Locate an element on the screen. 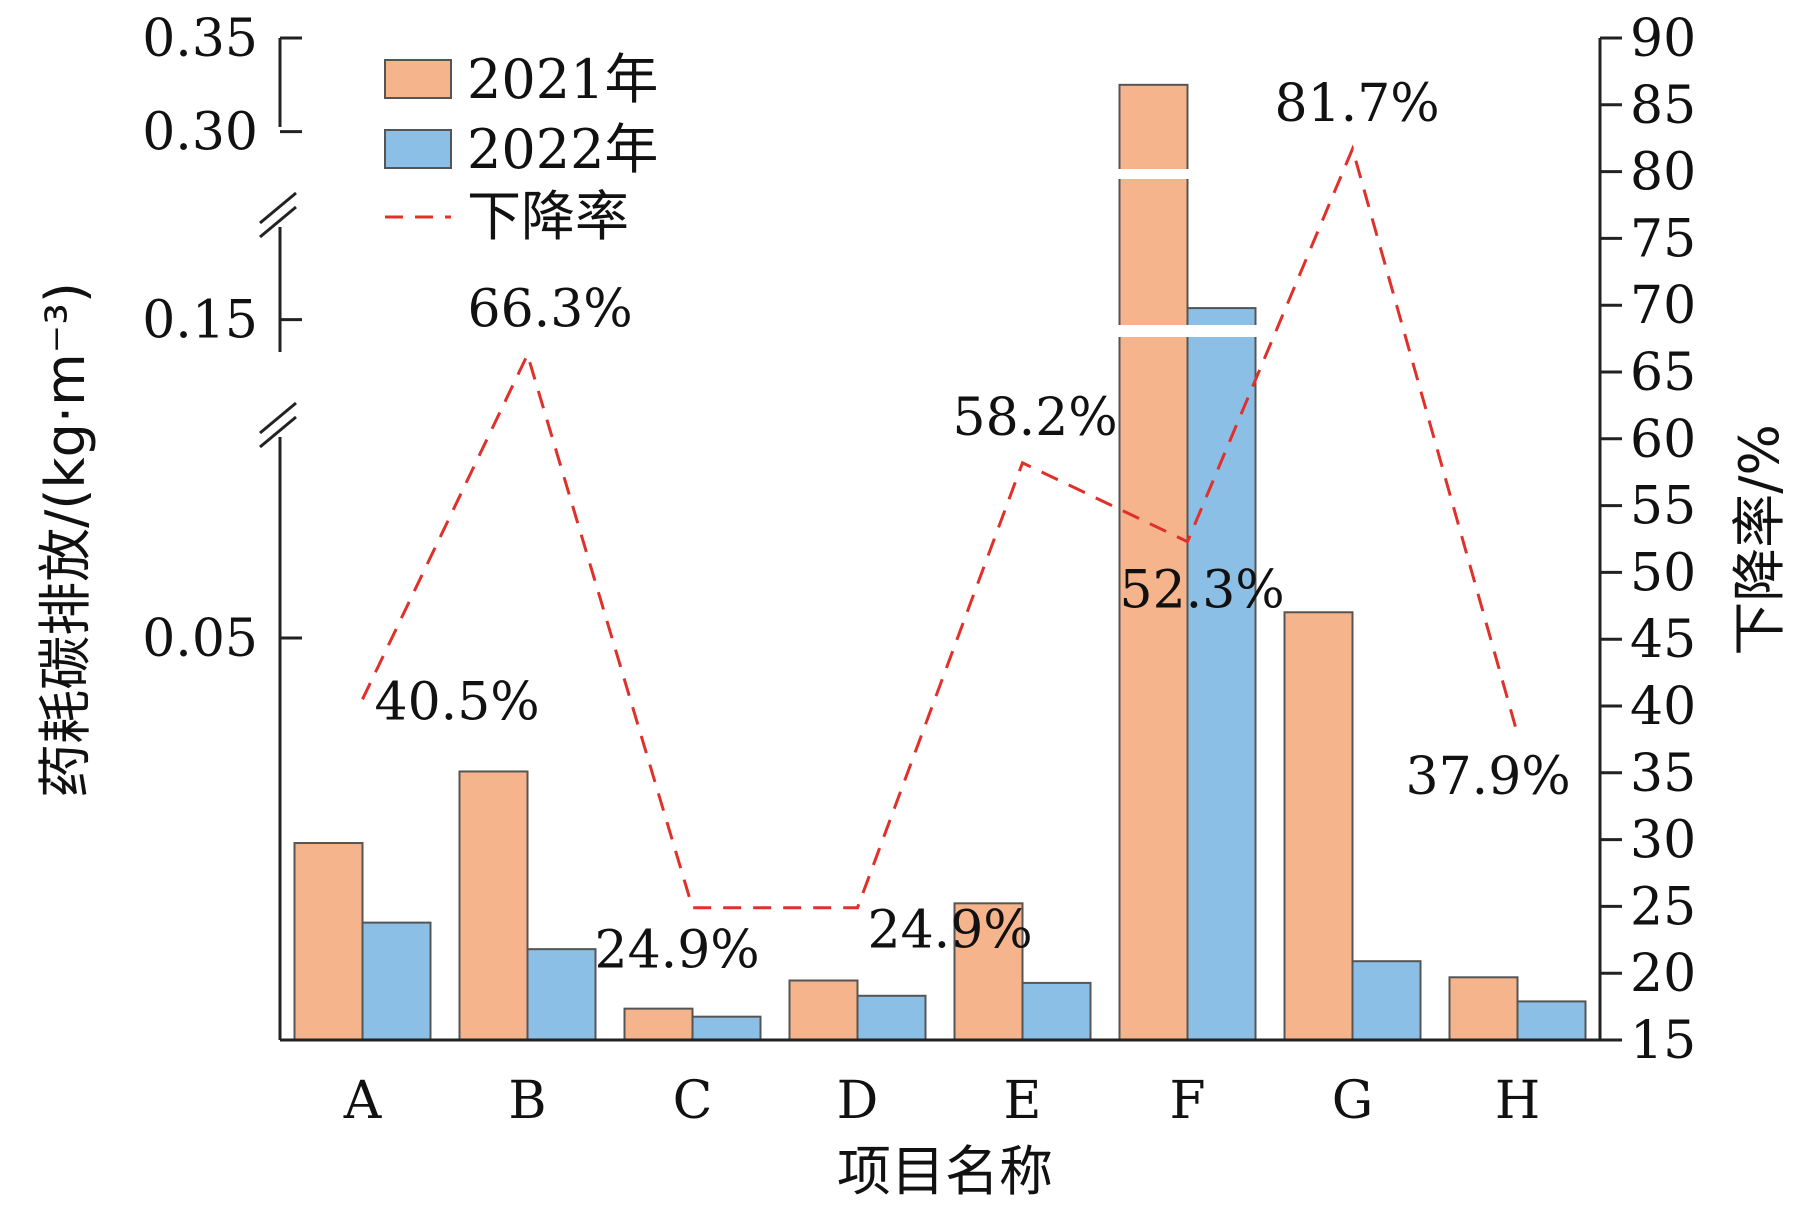 Image resolution: width=1803 pixels, height=1210 pixels. y2-tick-label: 65 is located at coordinates (1663, 373).